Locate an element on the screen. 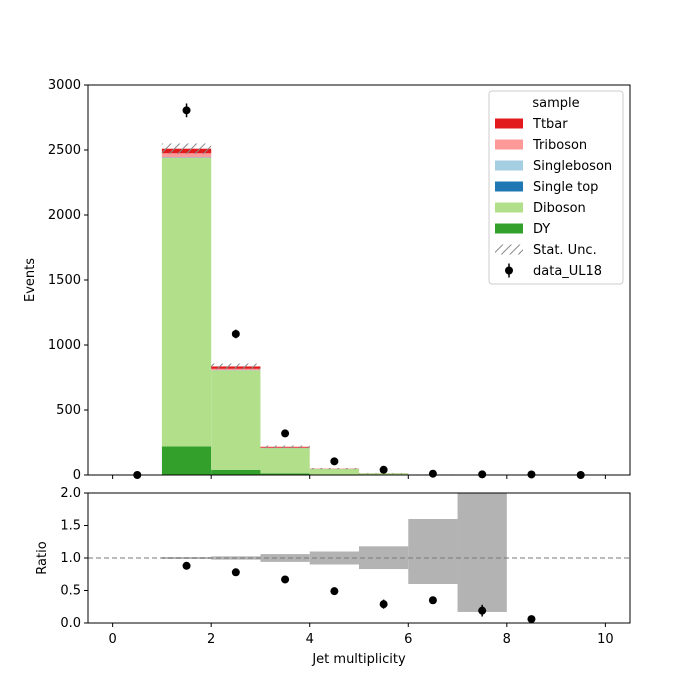 The image size is (700, 700). legend-label: Ttbar is located at coordinates (550, 124).